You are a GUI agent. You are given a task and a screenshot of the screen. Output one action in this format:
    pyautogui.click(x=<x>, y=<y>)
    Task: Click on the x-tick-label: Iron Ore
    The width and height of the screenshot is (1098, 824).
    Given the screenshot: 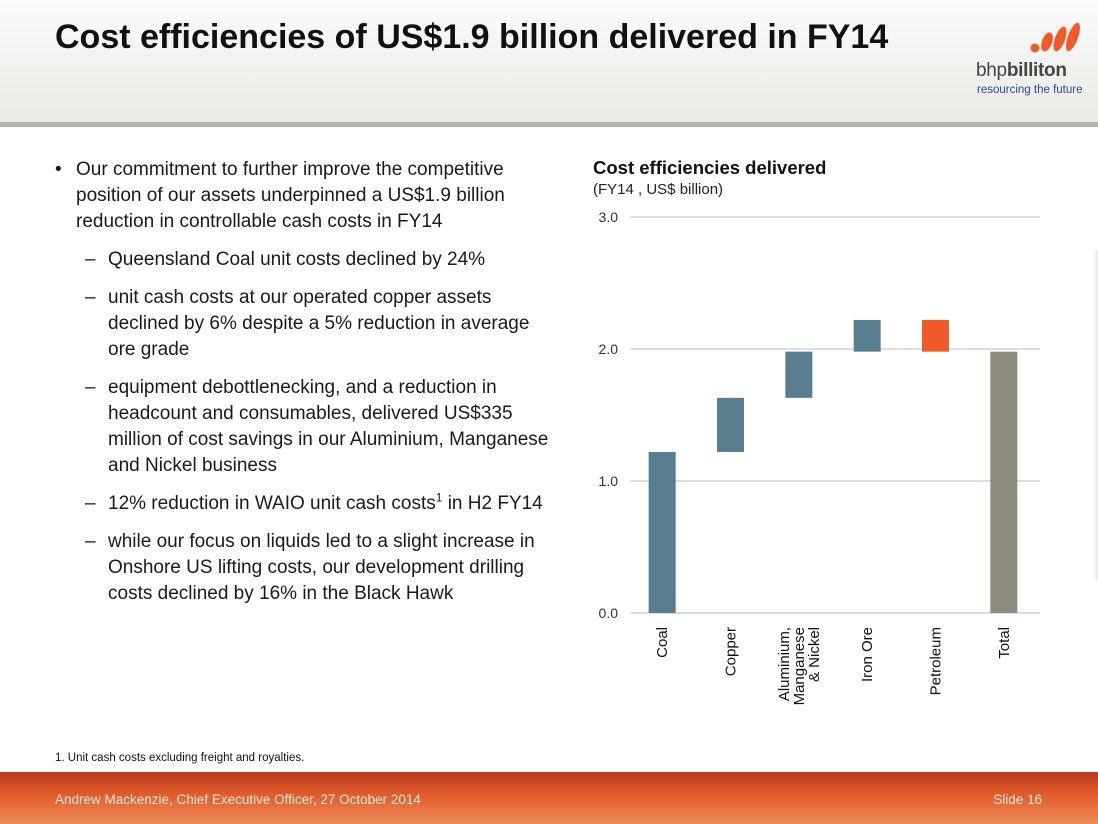 What is the action you would take?
    pyautogui.click(x=867, y=654)
    